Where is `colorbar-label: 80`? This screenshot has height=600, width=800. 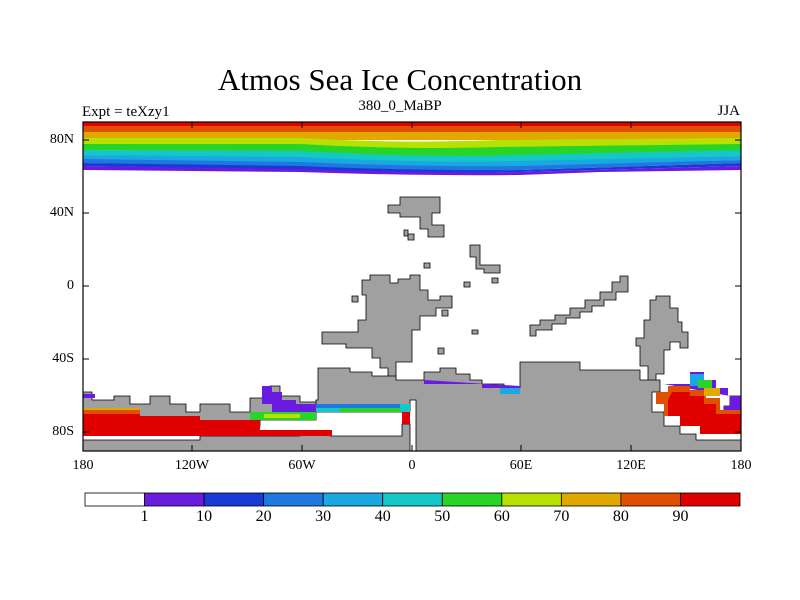 colorbar-label: 80 is located at coordinates (620, 516).